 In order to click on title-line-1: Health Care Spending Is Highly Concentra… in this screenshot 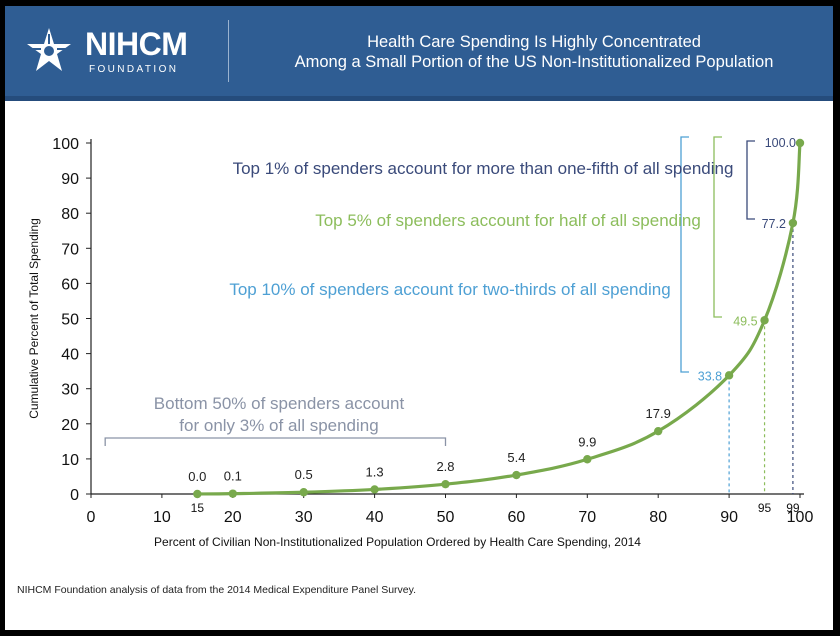, I will do `click(534, 42)`.